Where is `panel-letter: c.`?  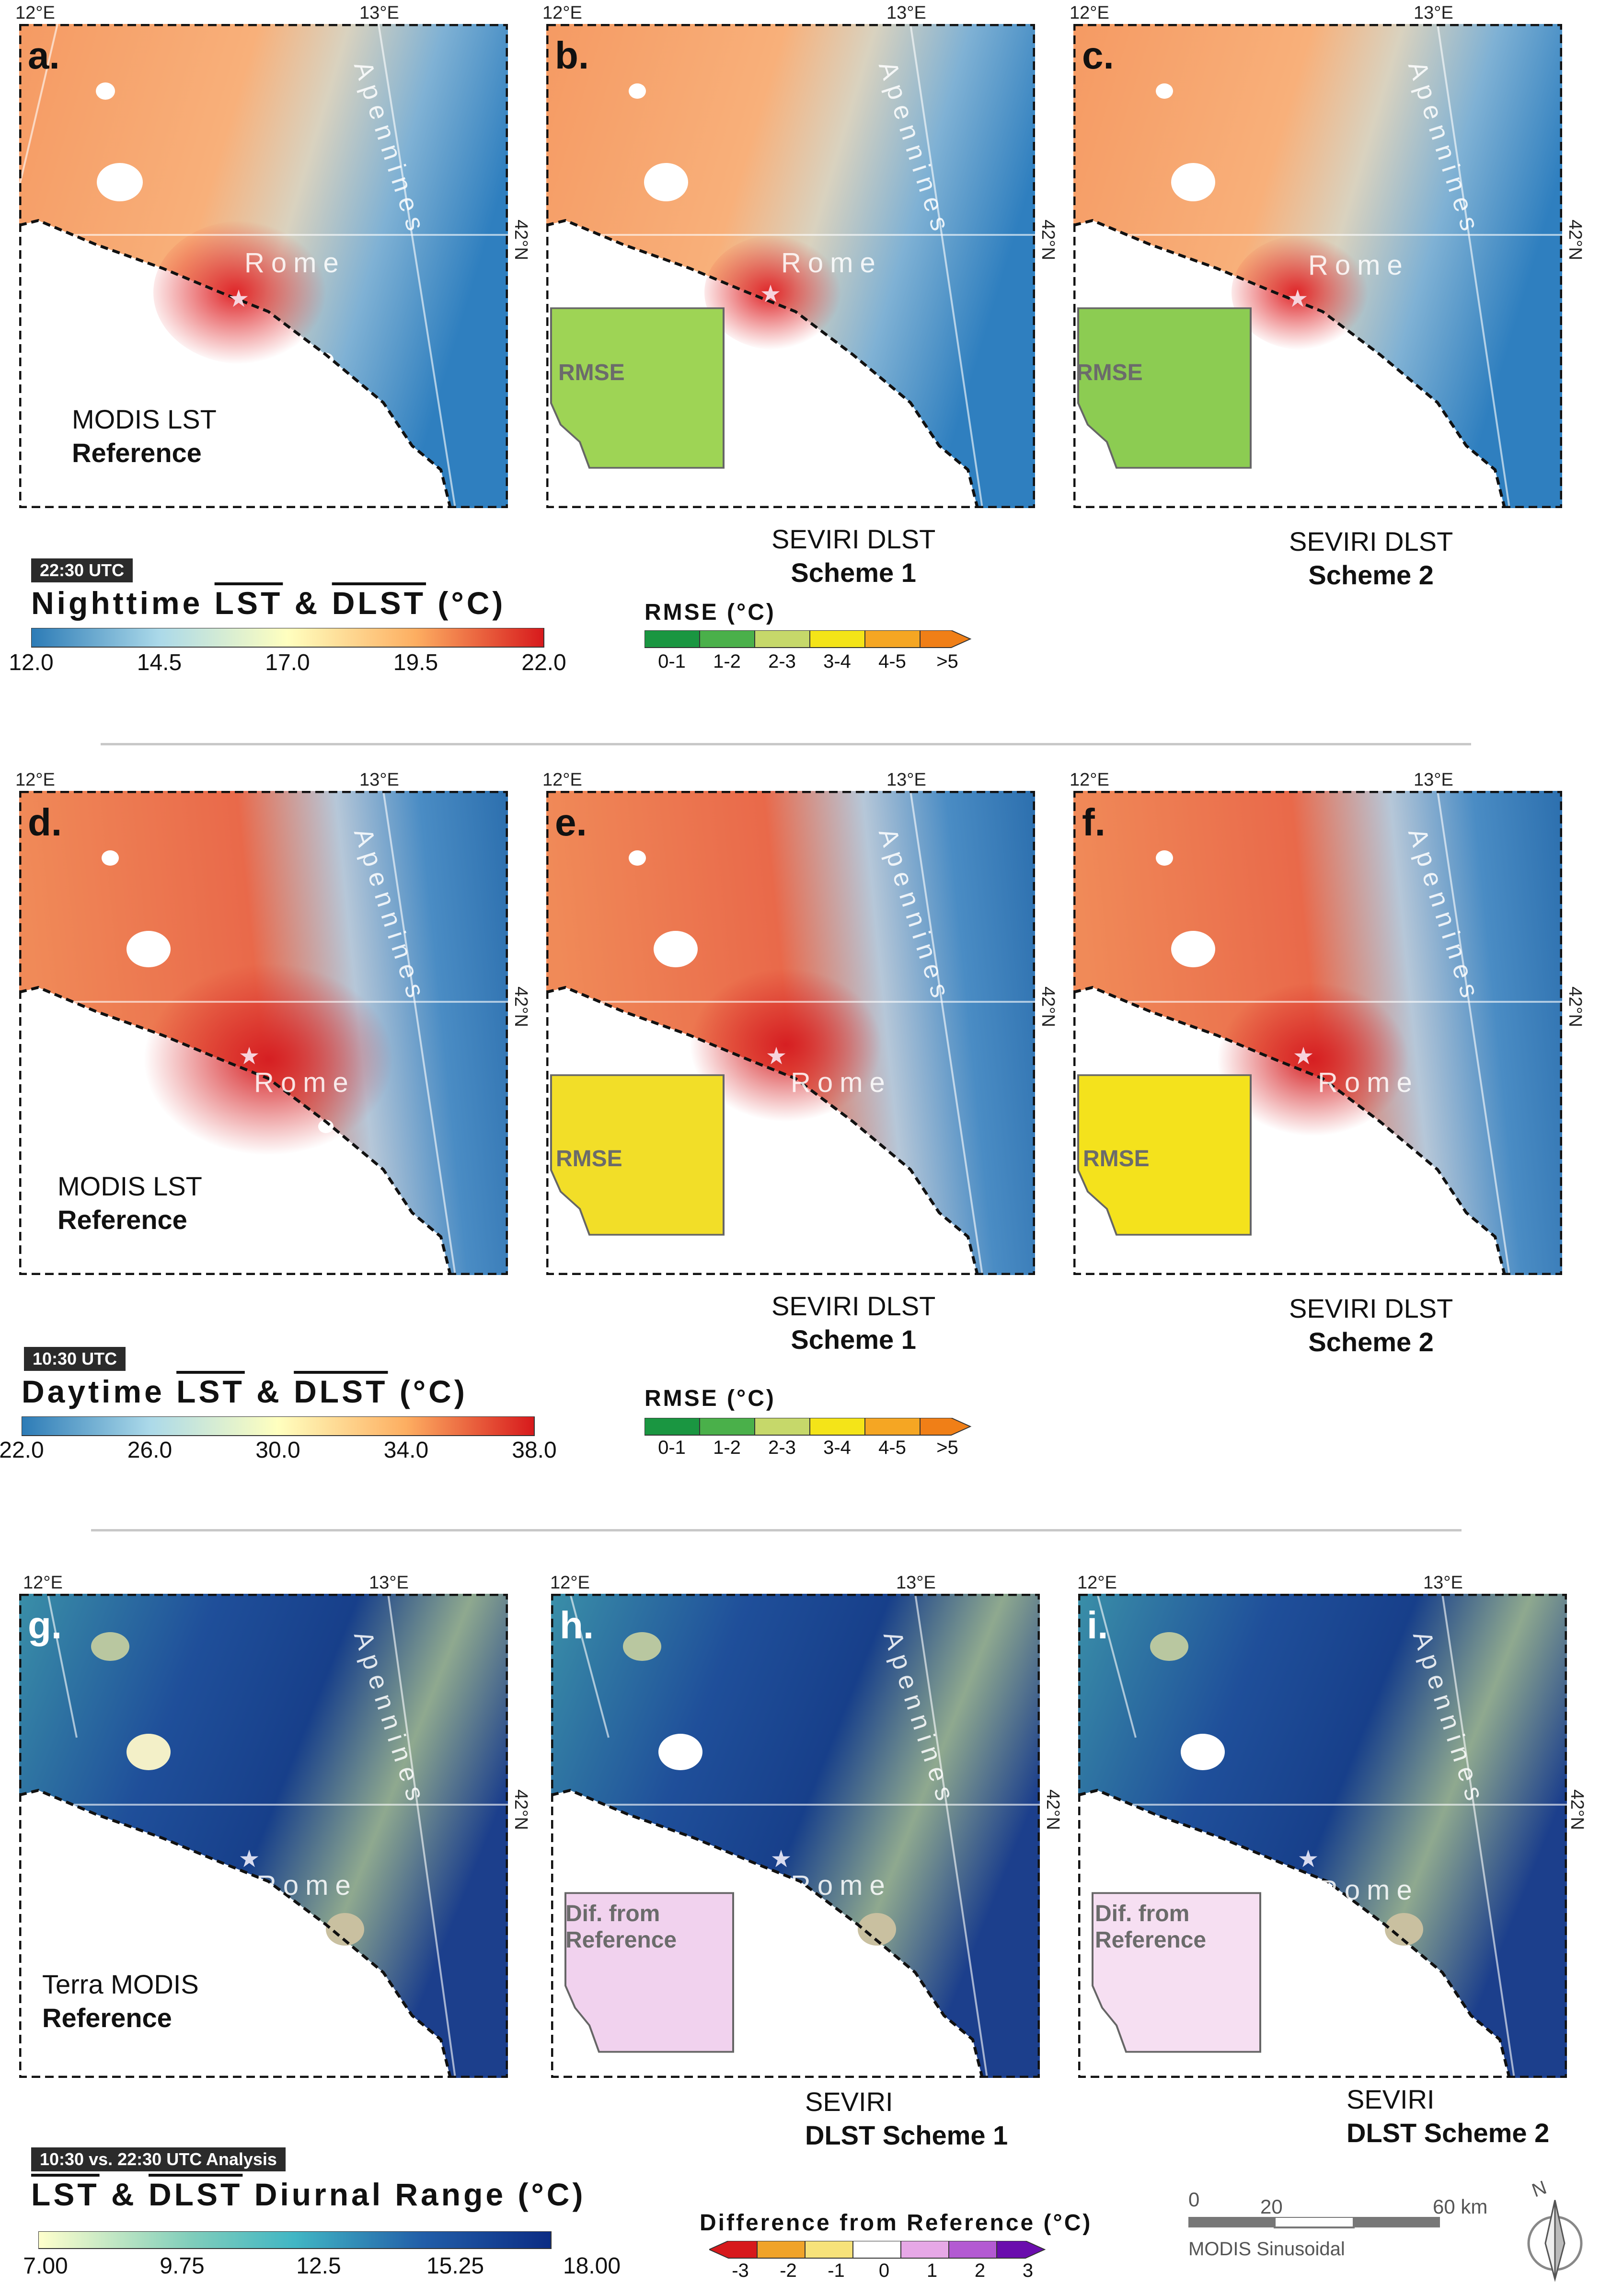
panel-letter: c. is located at coordinates (1098, 55).